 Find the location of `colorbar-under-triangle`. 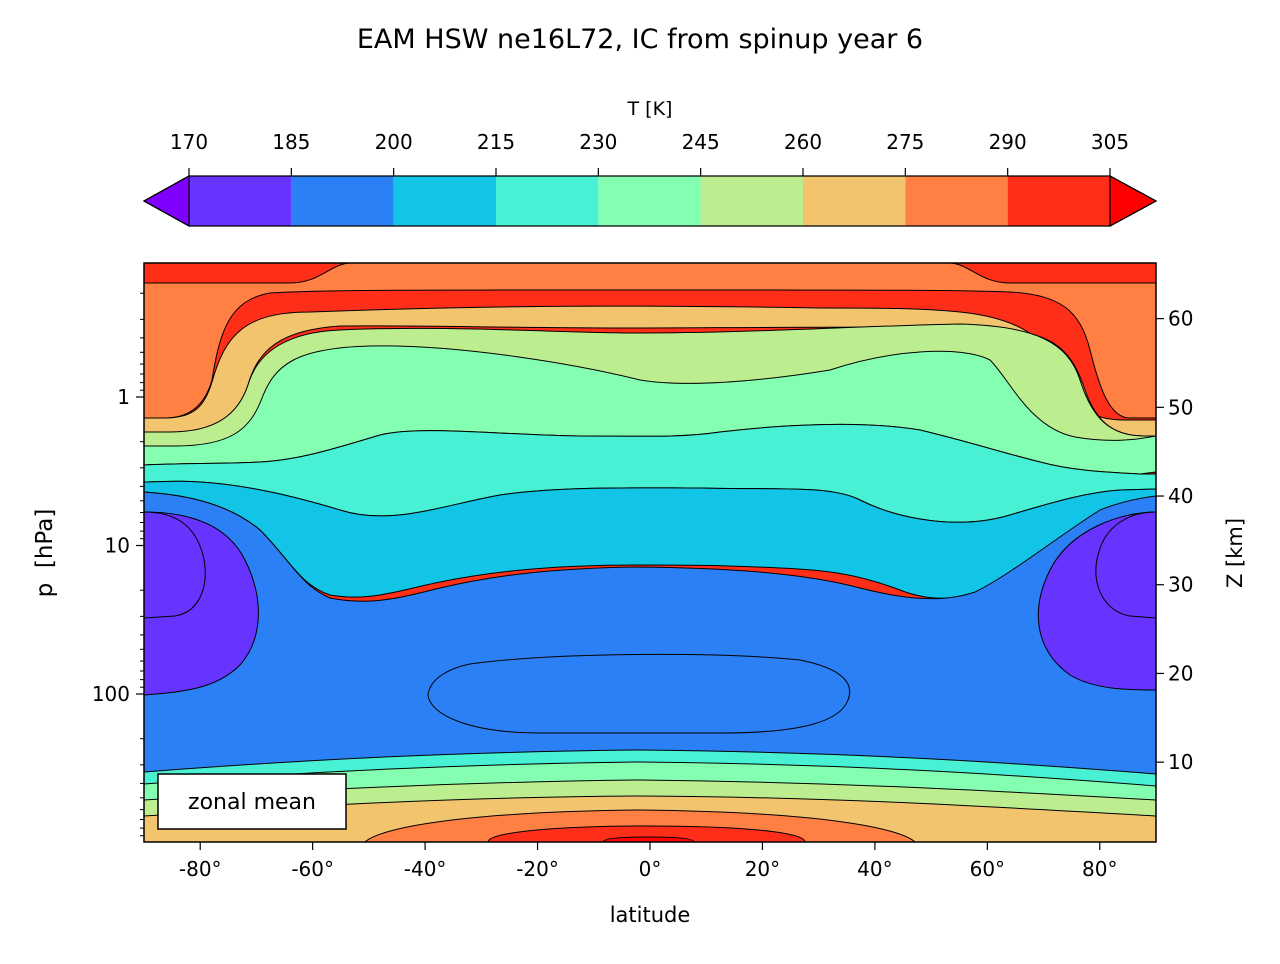

colorbar-under-triangle is located at coordinates (166, 201).